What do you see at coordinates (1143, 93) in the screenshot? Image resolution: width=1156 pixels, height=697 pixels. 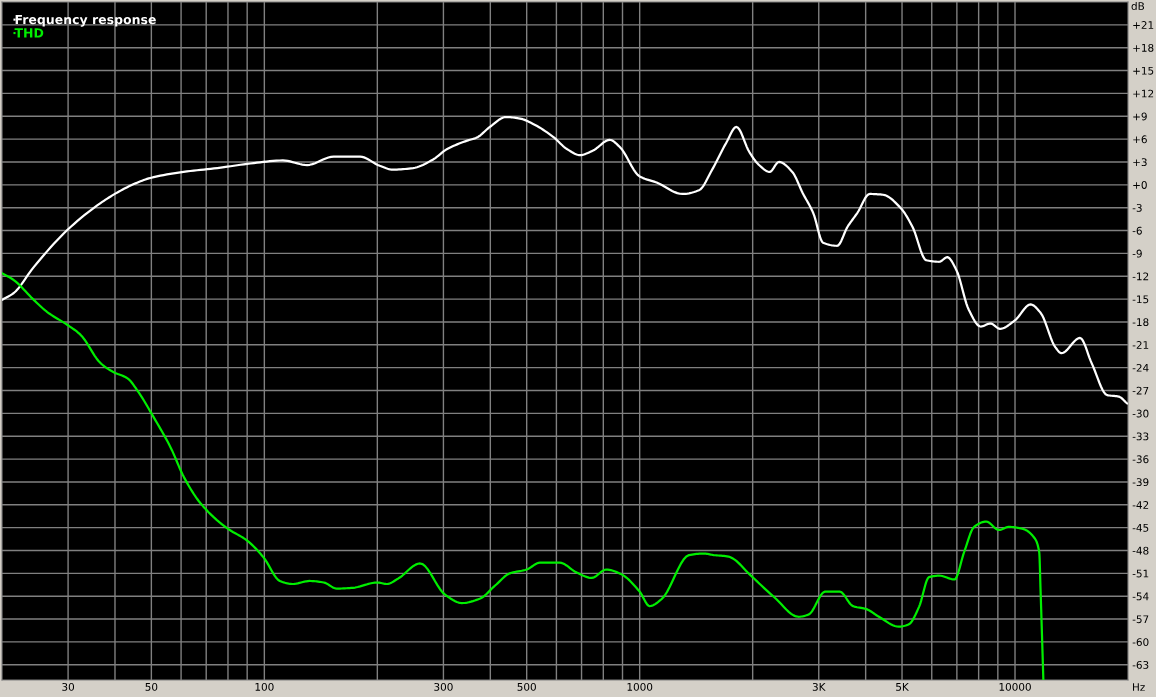 I see `y-tick-label: +12` at bounding box center [1143, 93].